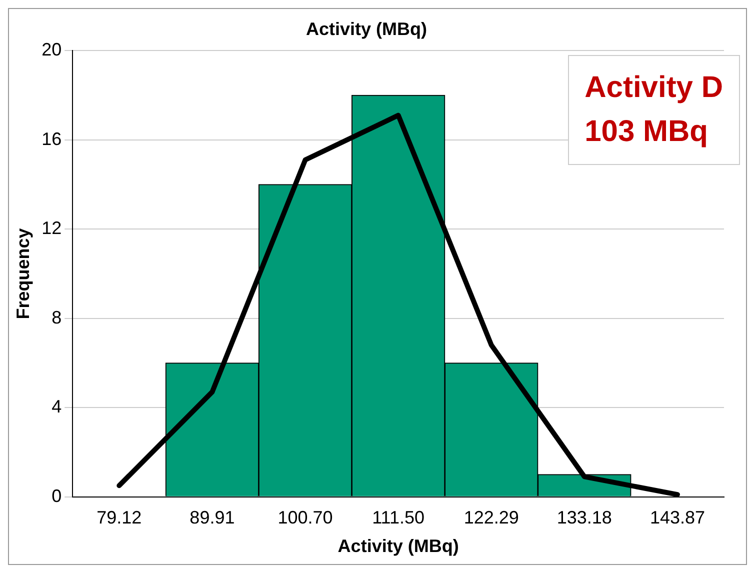 This screenshot has width=755, height=573. Describe the element at coordinates (398, 546) in the screenshot. I see `x-axis-title: Activity (MBq)` at that location.